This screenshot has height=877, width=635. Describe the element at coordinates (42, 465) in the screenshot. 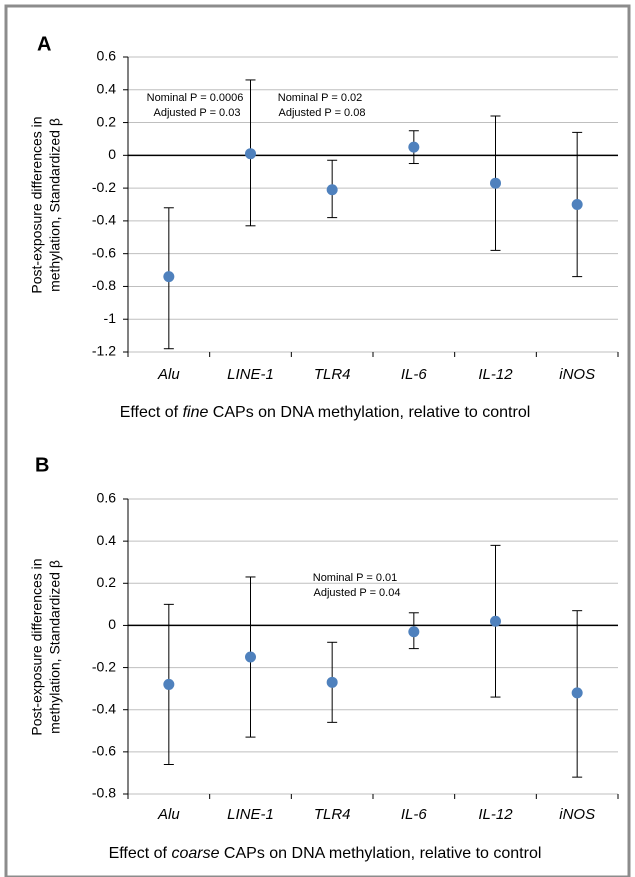

I see `panel-label: B` at that location.